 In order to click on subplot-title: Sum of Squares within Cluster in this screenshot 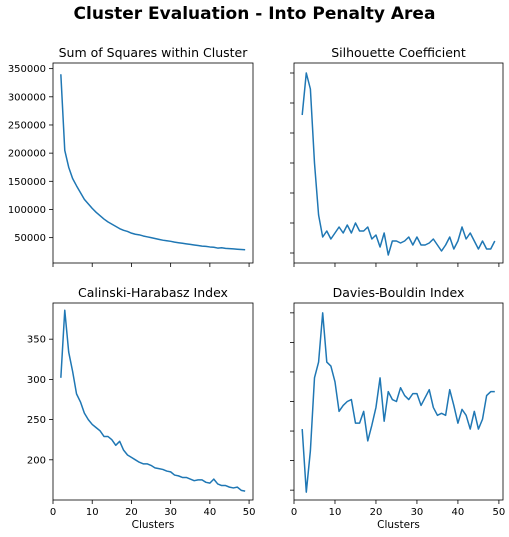, I will do `click(154, 52)`.